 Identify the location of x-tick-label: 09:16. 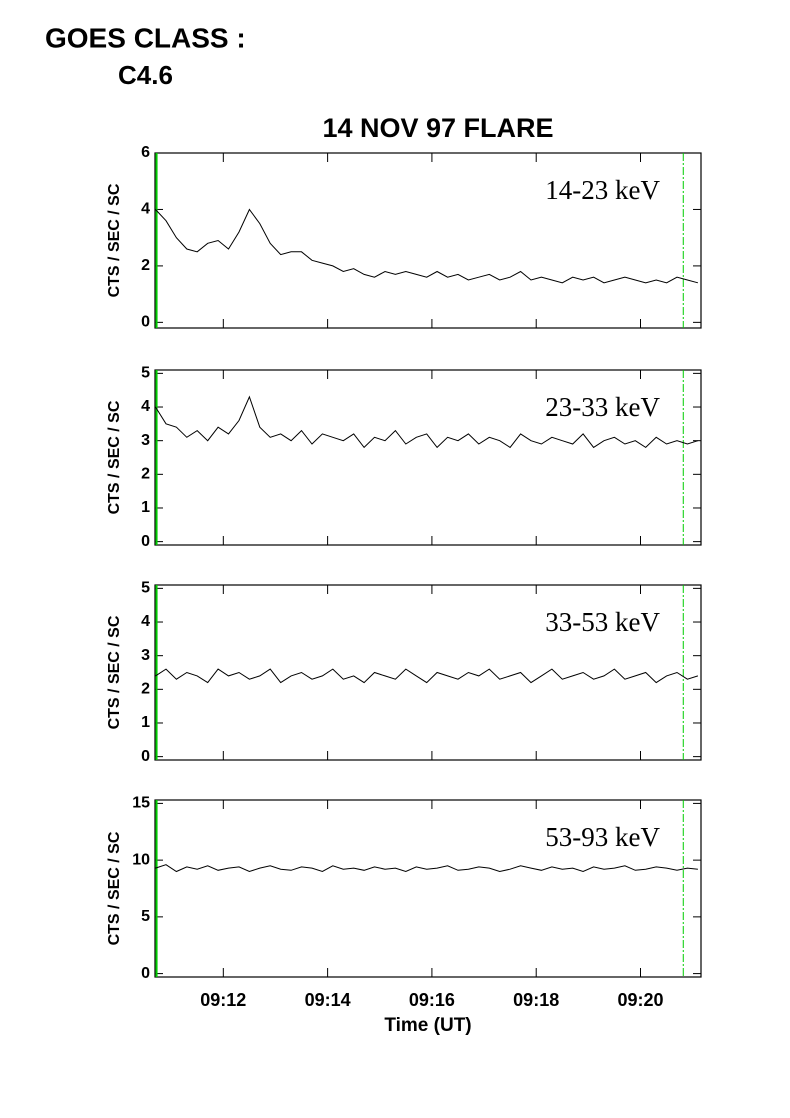
(432, 1000).